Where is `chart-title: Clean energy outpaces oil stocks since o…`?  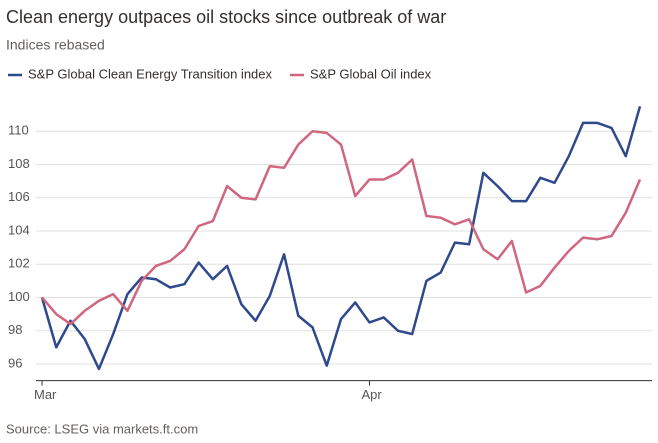
chart-title: Clean energy outpaces oil stocks since o… is located at coordinates (226, 17).